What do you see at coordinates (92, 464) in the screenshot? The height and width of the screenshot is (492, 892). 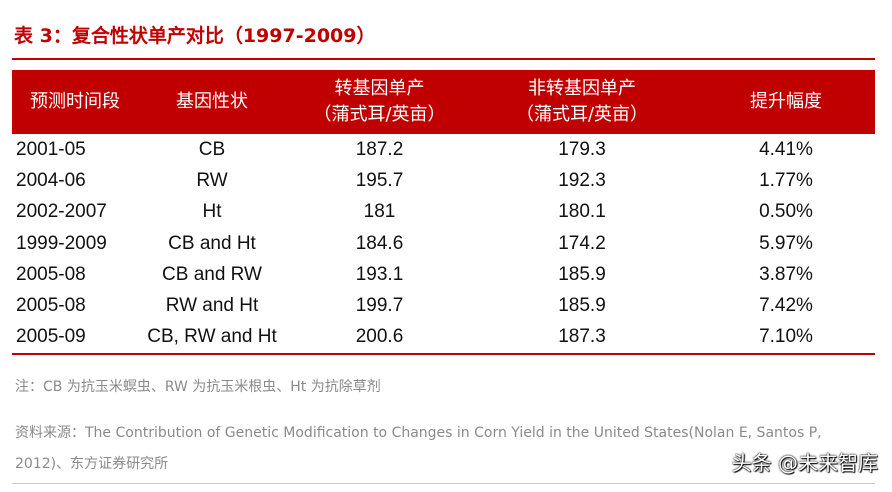 I see `source-line-2: 2012)、东方证券研究所` at bounding box center [92, 464].